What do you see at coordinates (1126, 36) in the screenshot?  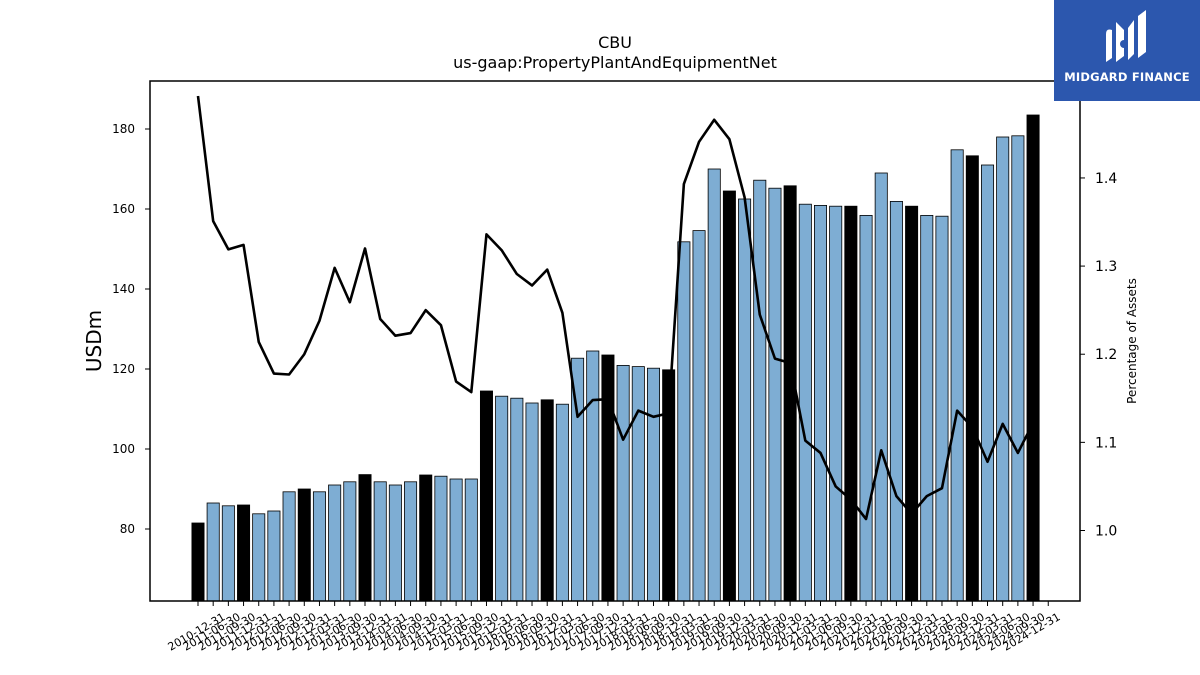 I see `midgard-logo-icon` at bounding box center [1126, 36].